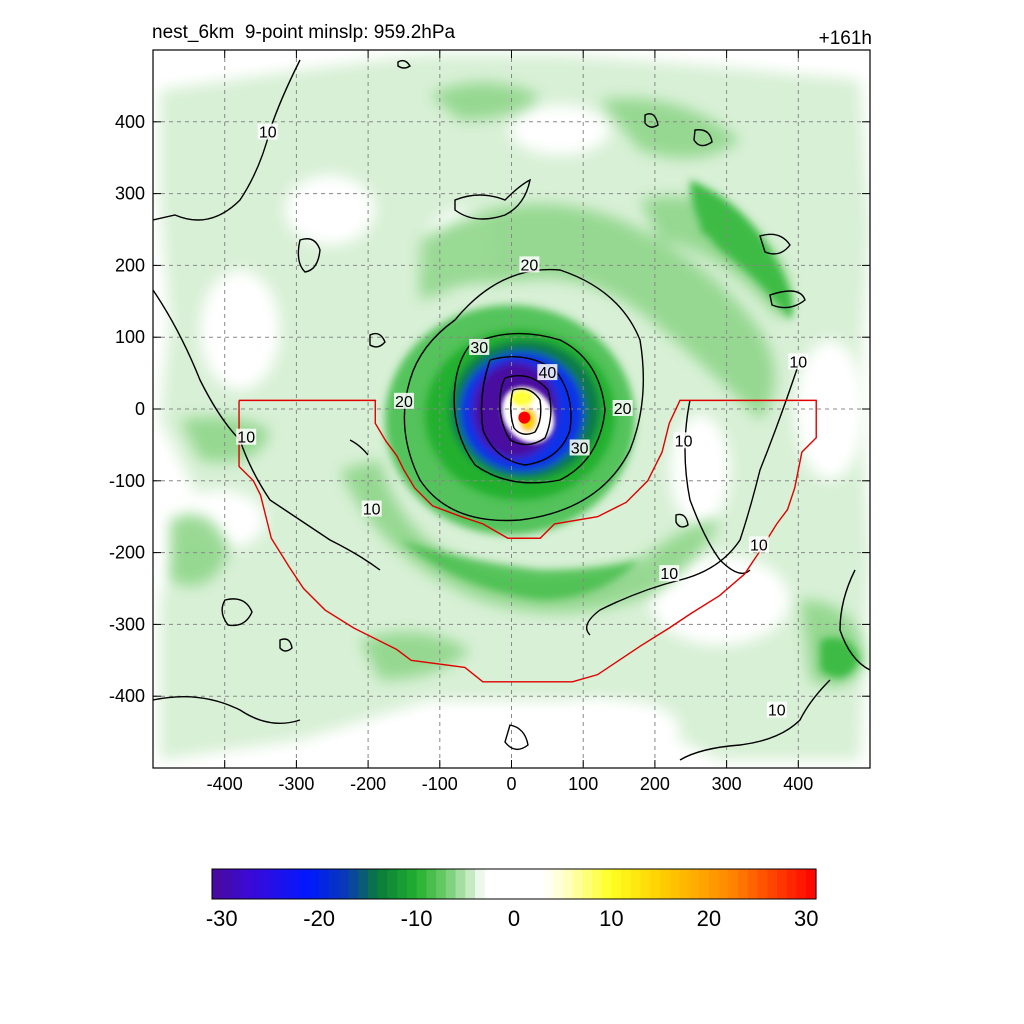  I want to click on contour-10-outer, so click(267, 430).